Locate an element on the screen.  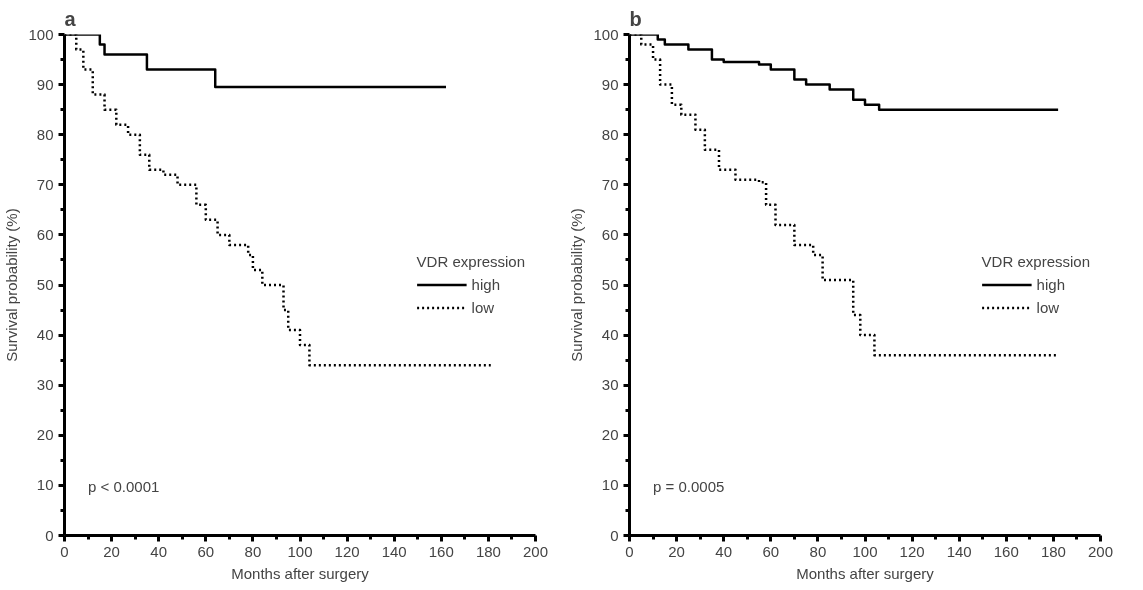
annotation: p = 0.0005 is located at coordinates (689, 487).